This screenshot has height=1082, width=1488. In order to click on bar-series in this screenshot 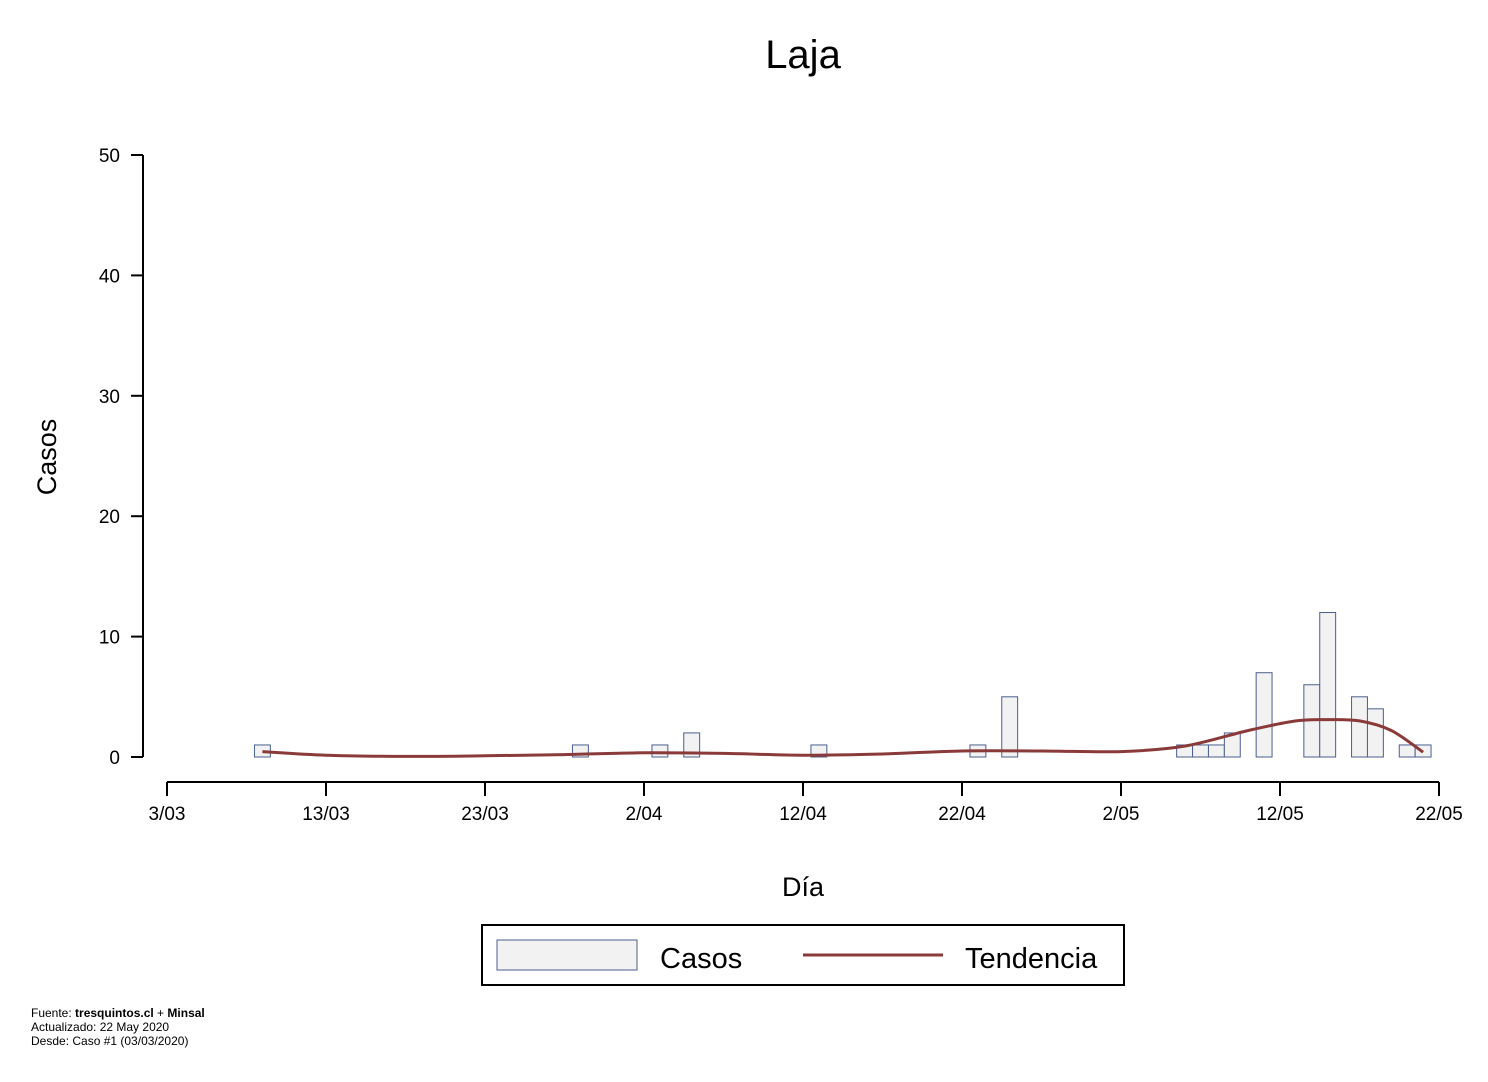, I will do `click(842, 685)`.